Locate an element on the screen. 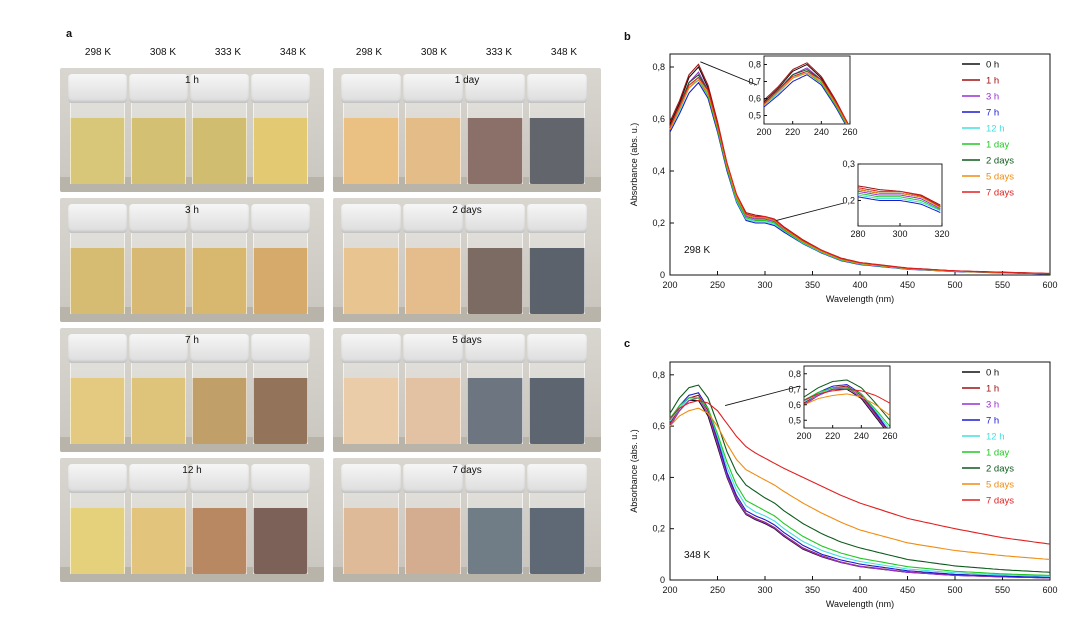 The height and width of the screenshot is (622, 1080). photo-time-label: 1 h is located at coordinates (192, 80).